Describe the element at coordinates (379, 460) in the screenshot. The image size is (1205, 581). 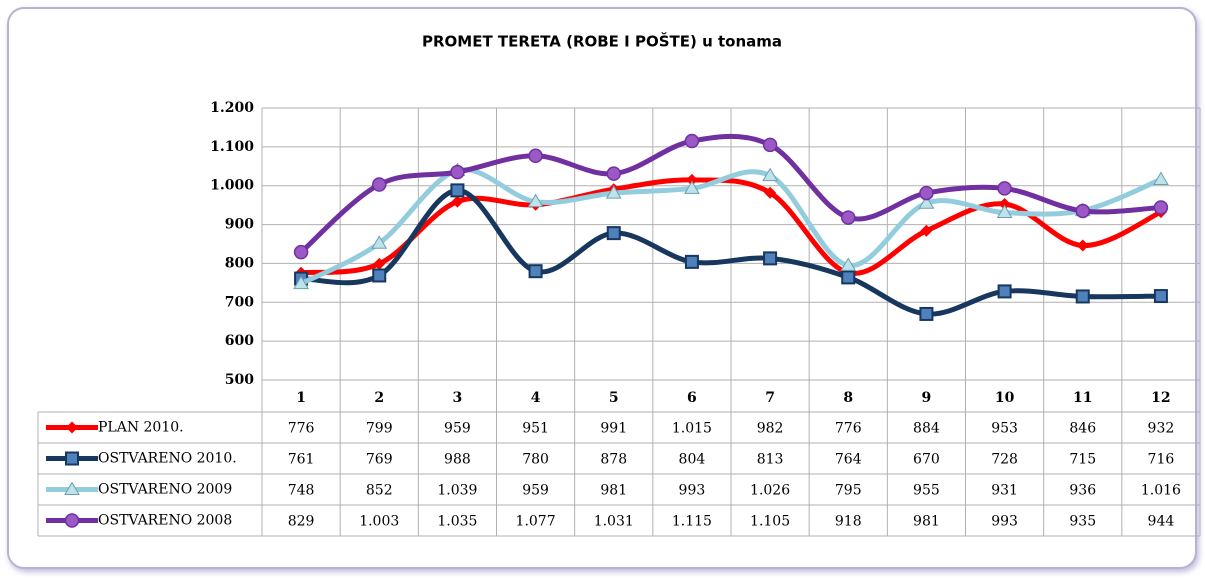
I see `table-value: 769` at that location.